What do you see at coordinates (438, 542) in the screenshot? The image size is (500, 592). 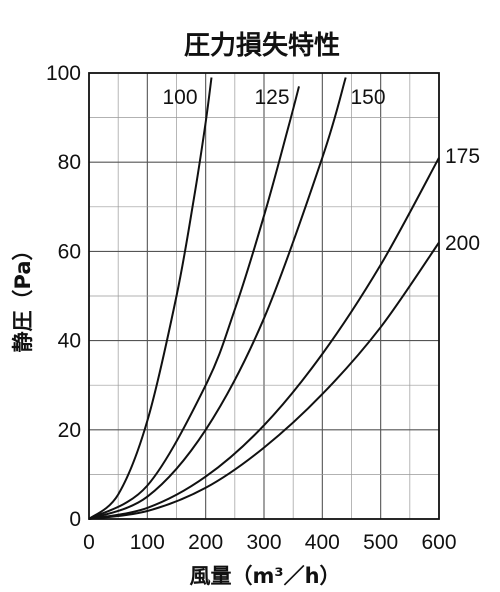 I see `x-tick-label: 600` at bounding box center [438, 542].